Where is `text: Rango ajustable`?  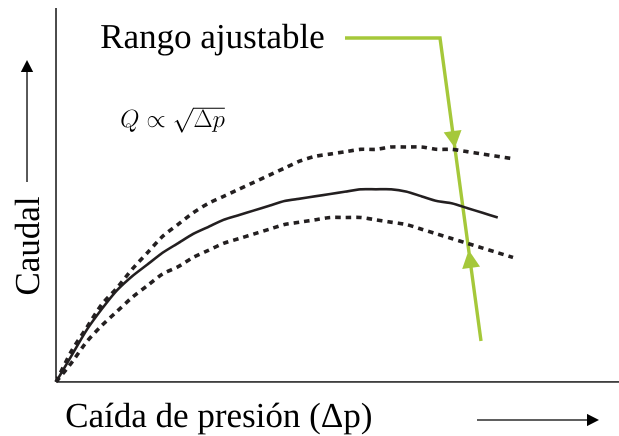
text: Rango ajustable is located at coordinates (212, 40).